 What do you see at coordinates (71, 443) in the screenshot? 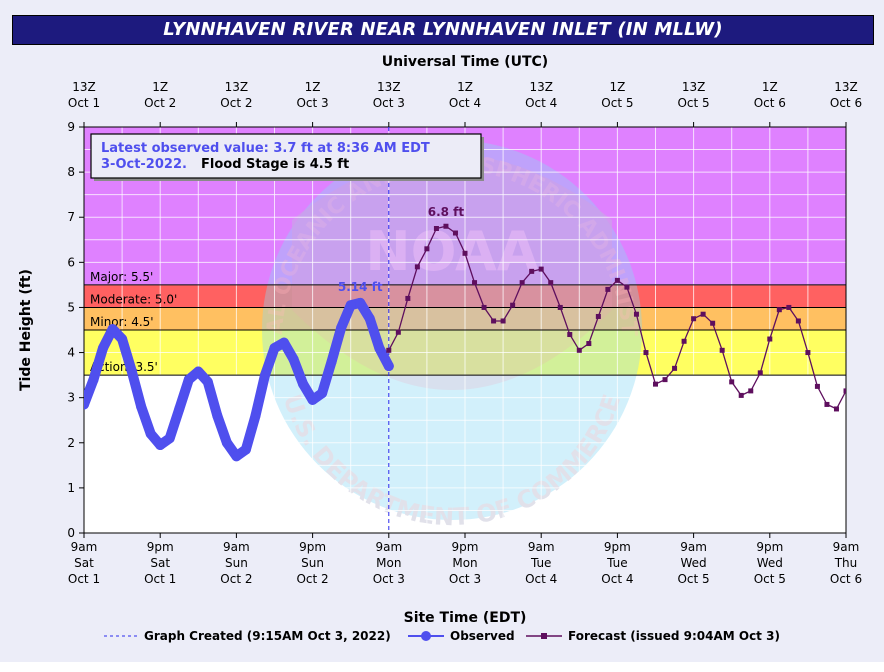
I see `y-tick-label: 2` at bounding box center [71, 443].